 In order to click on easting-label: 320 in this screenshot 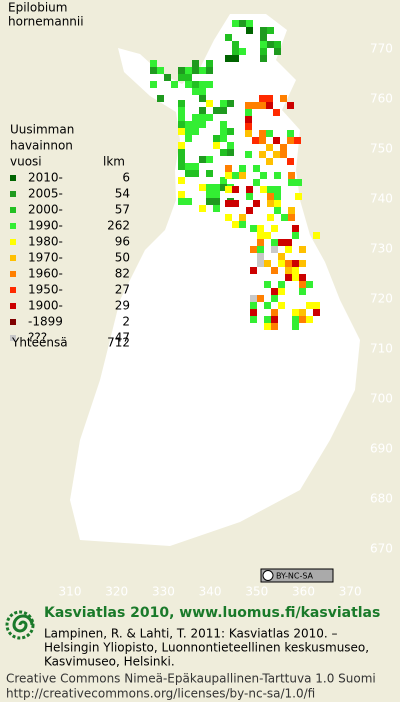, I will do `click(116, 592)`.